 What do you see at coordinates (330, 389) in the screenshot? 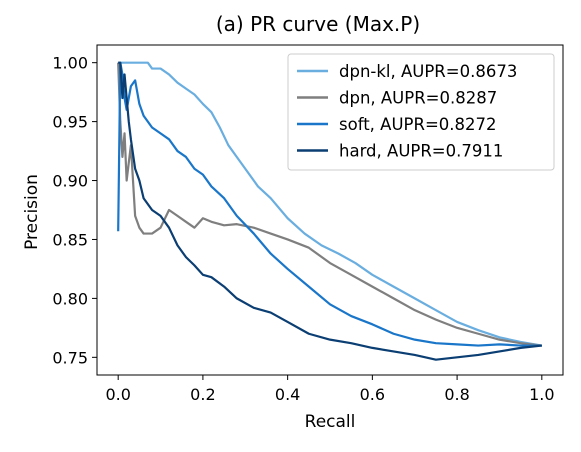
I see `x-ticks: 0.0 0.2 0.4 0.6 0.8 1.0` at bounding box center [330, 389].